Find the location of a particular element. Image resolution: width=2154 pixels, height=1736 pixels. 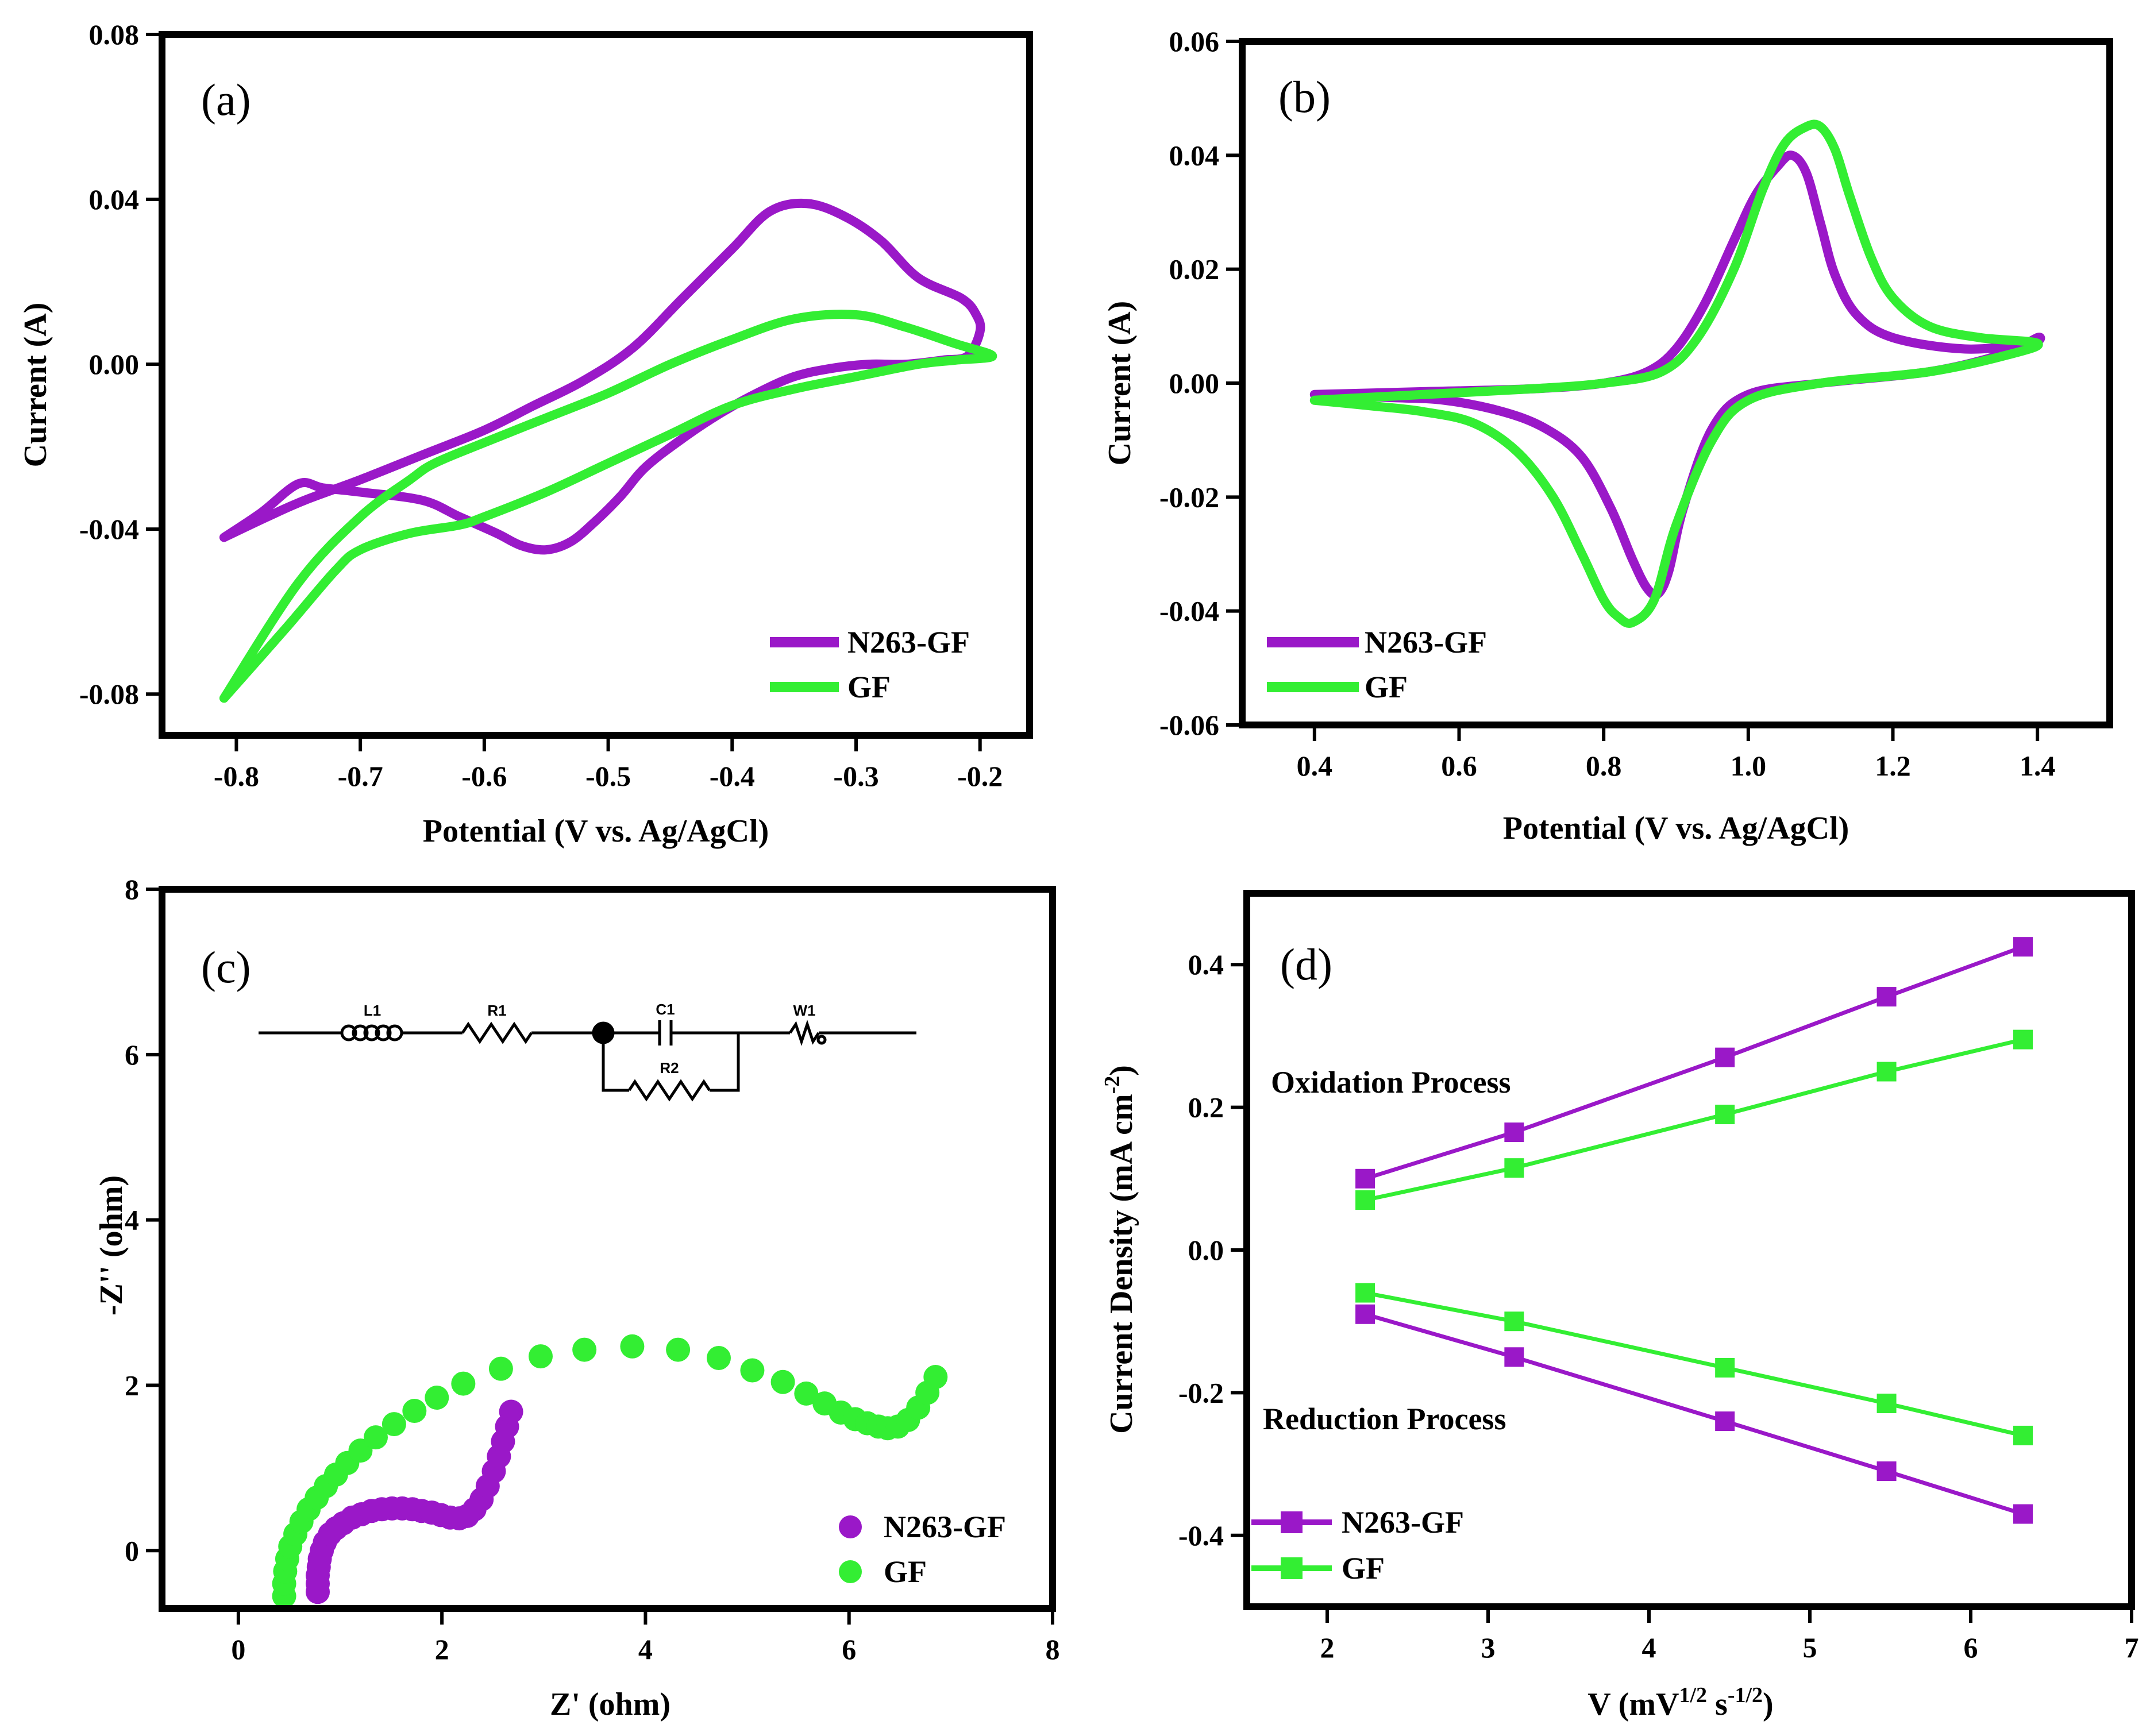

panel-d-x-tick-label: 4 is located at coordinates (1649, 1647).